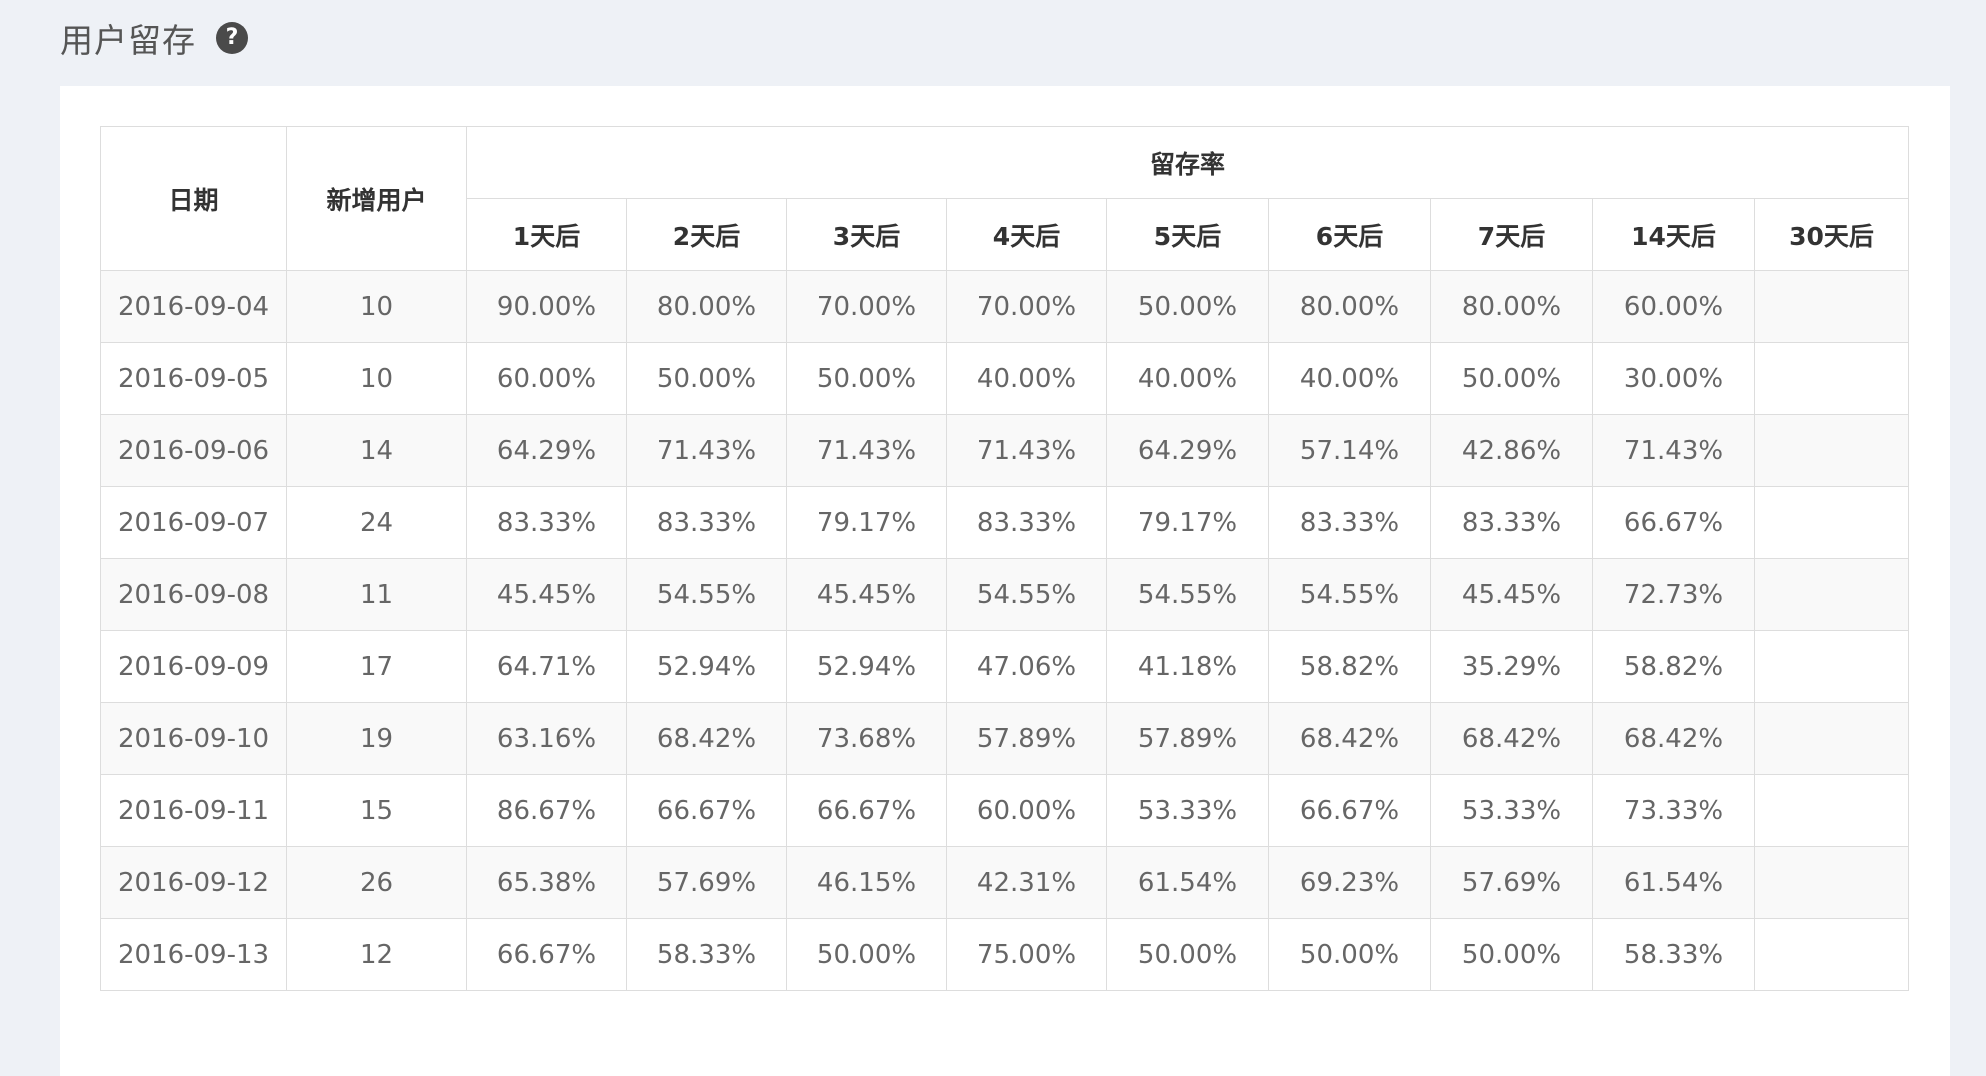 This screenshot has width=1986, height=1076. I want to click on column-header-day: 4天后, so click(1026, 234).